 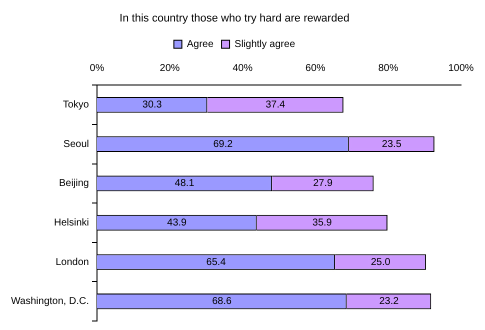 What do you see at coordinates (222, 302) in the screenshot?
I see `data-label: 68.6` at bounding box center [222, 302].